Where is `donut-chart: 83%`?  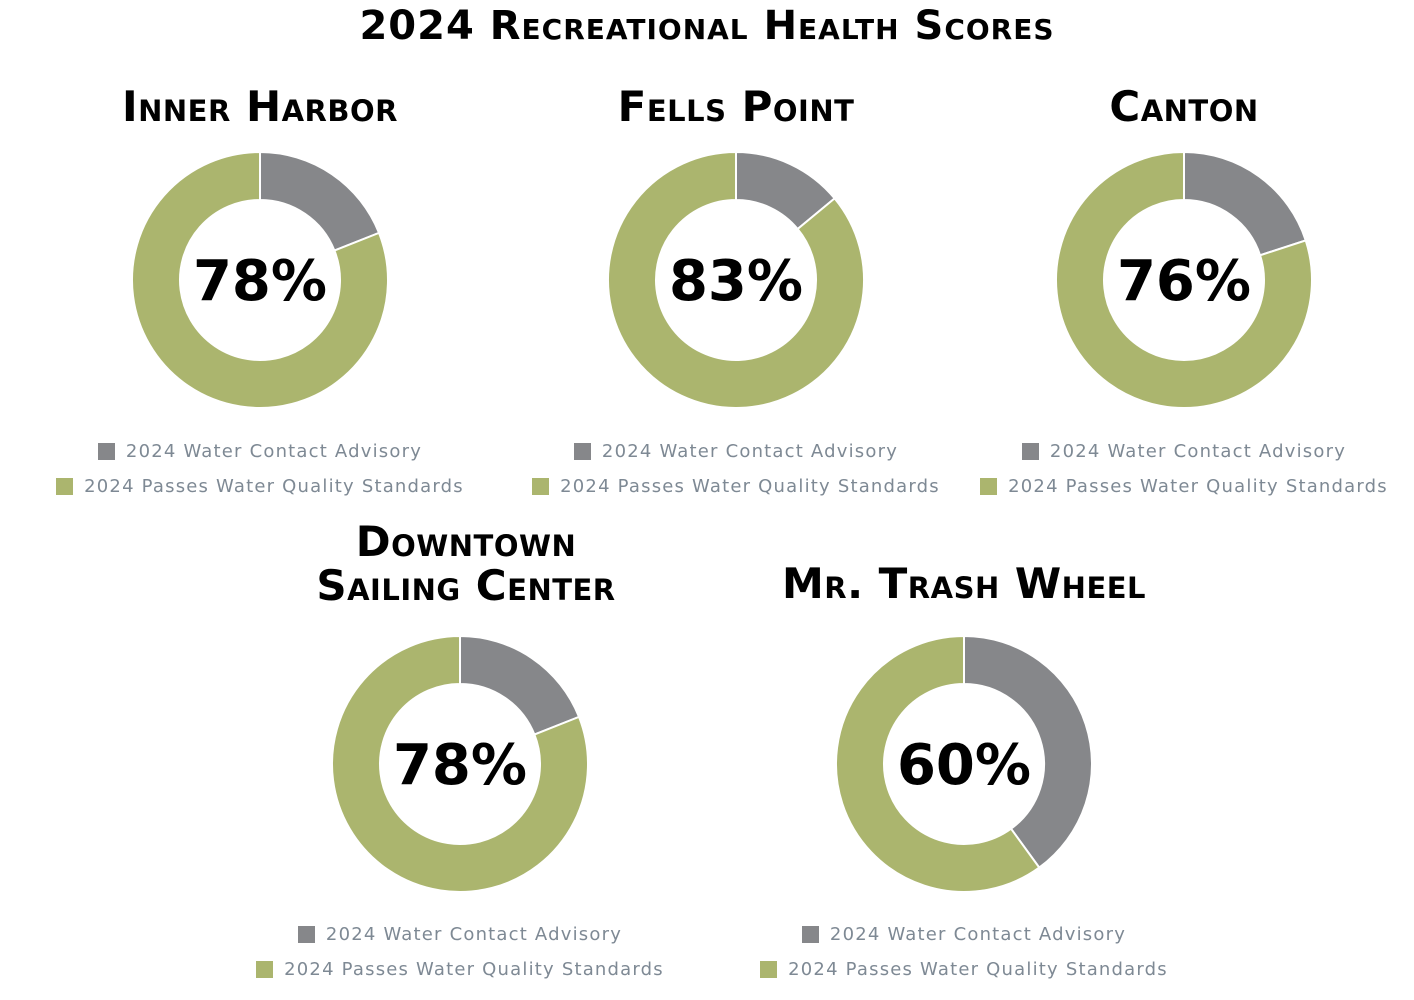
donut-chart: 83% is located at coordinates (736, 279).